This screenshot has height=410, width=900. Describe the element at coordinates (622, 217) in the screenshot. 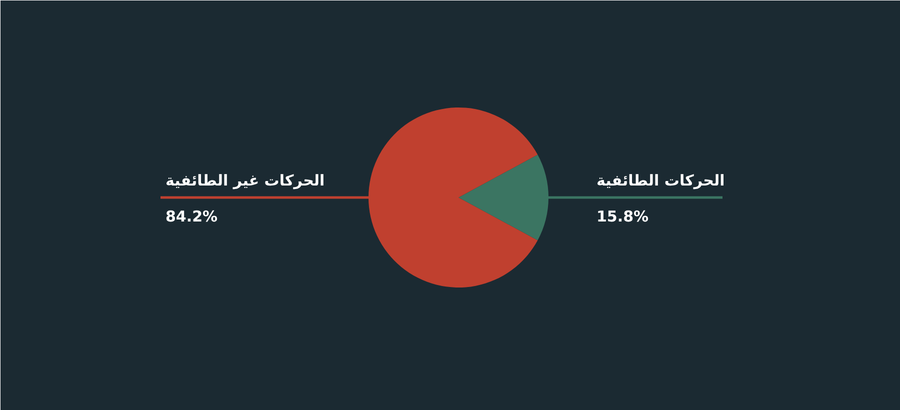

I see `data-label: 15.8%` at that location.